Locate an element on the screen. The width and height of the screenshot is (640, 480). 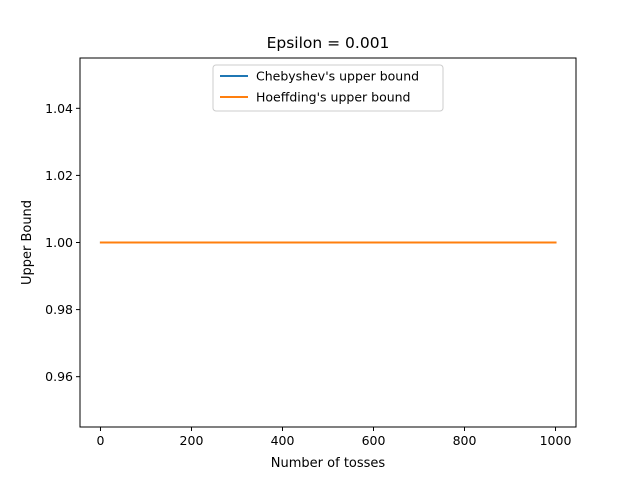
x-tick-label: 0 is located at coordinates (101, 440).